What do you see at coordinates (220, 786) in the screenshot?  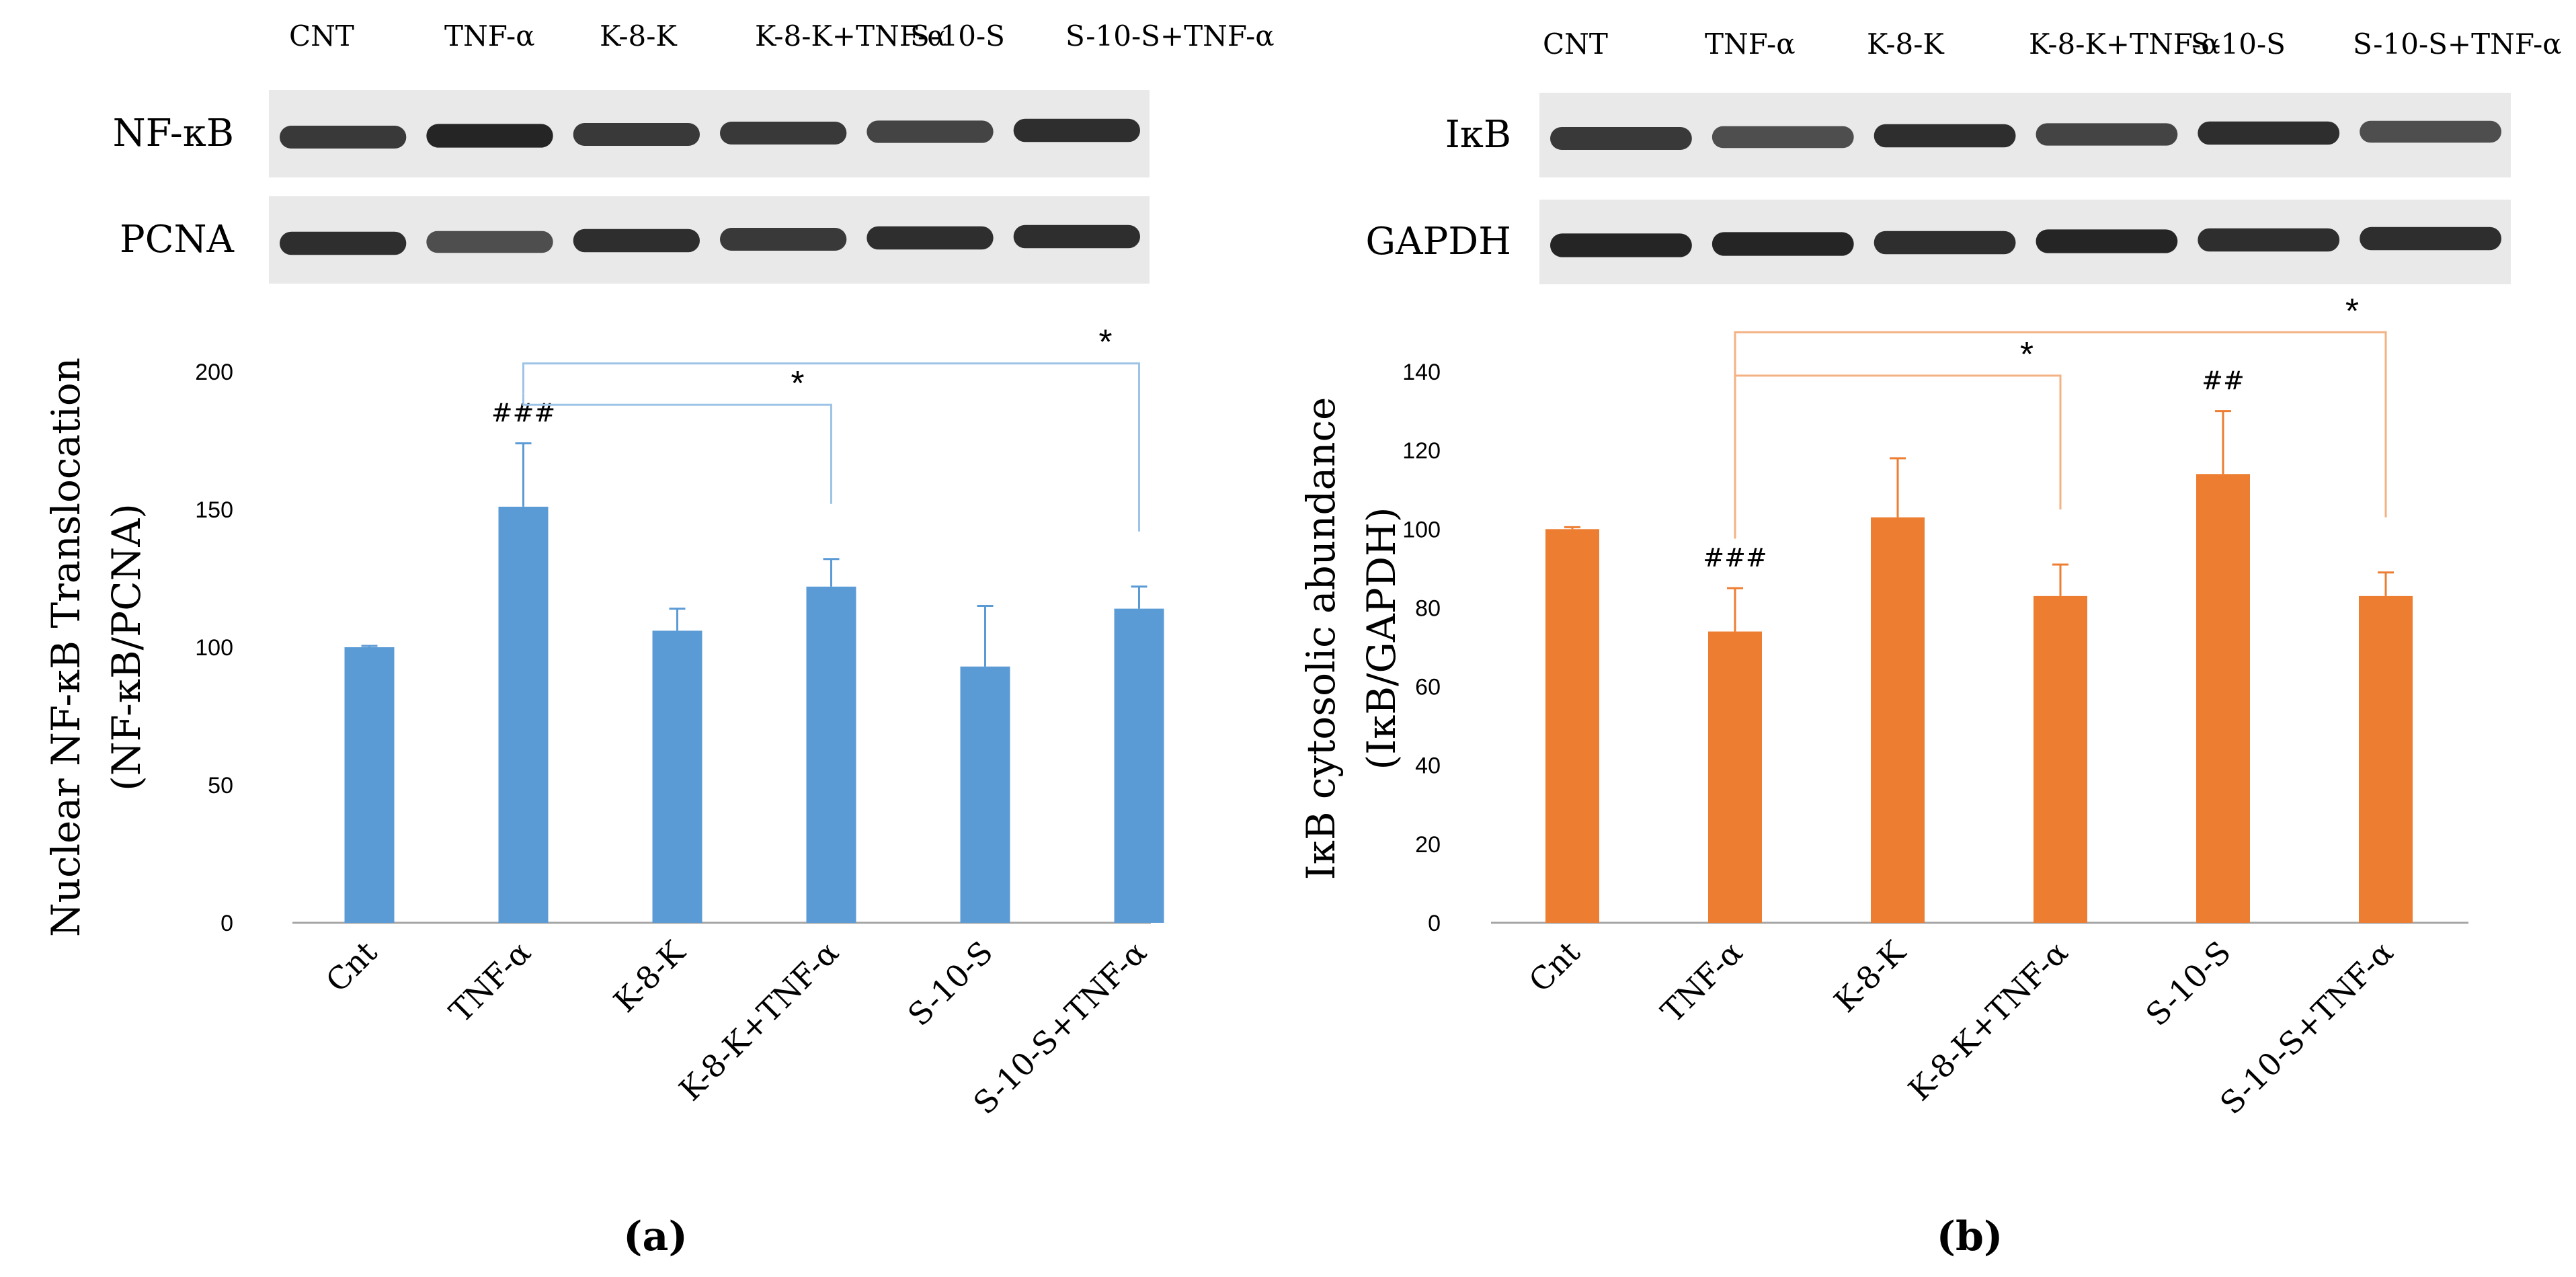 I see `y-tick-label: 50` at bounding box center [220, 786].